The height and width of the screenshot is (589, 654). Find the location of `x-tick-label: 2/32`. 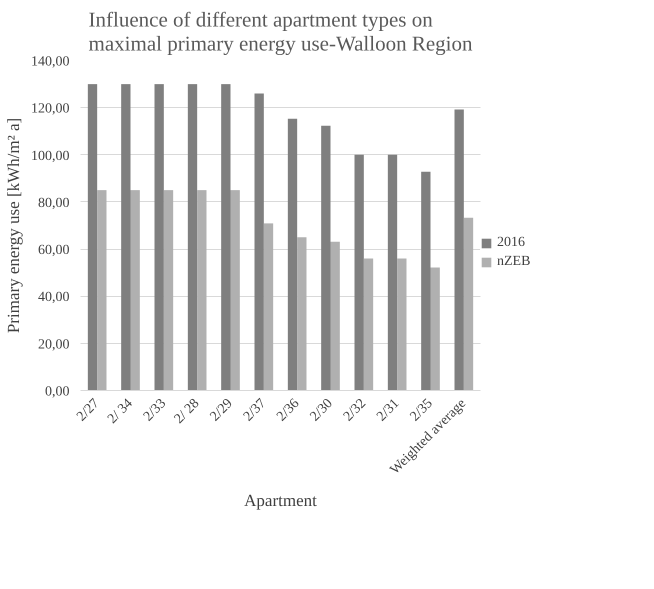

x-tick-label: 2/32 is located at coordinates (355, 410).